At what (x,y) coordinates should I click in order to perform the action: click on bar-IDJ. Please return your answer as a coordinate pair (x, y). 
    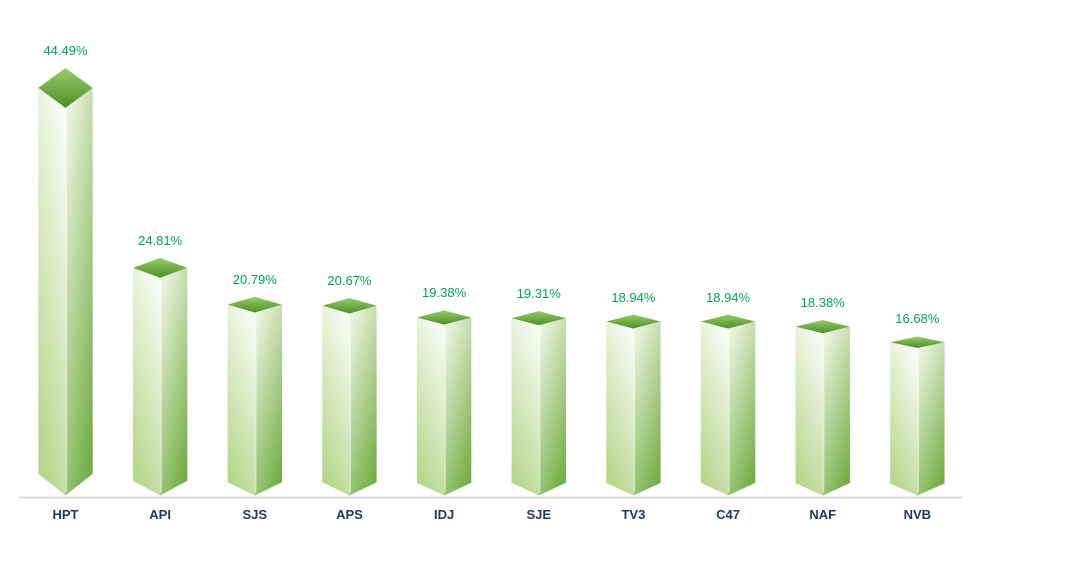
    Looking at the image, I should click on (444, 403).